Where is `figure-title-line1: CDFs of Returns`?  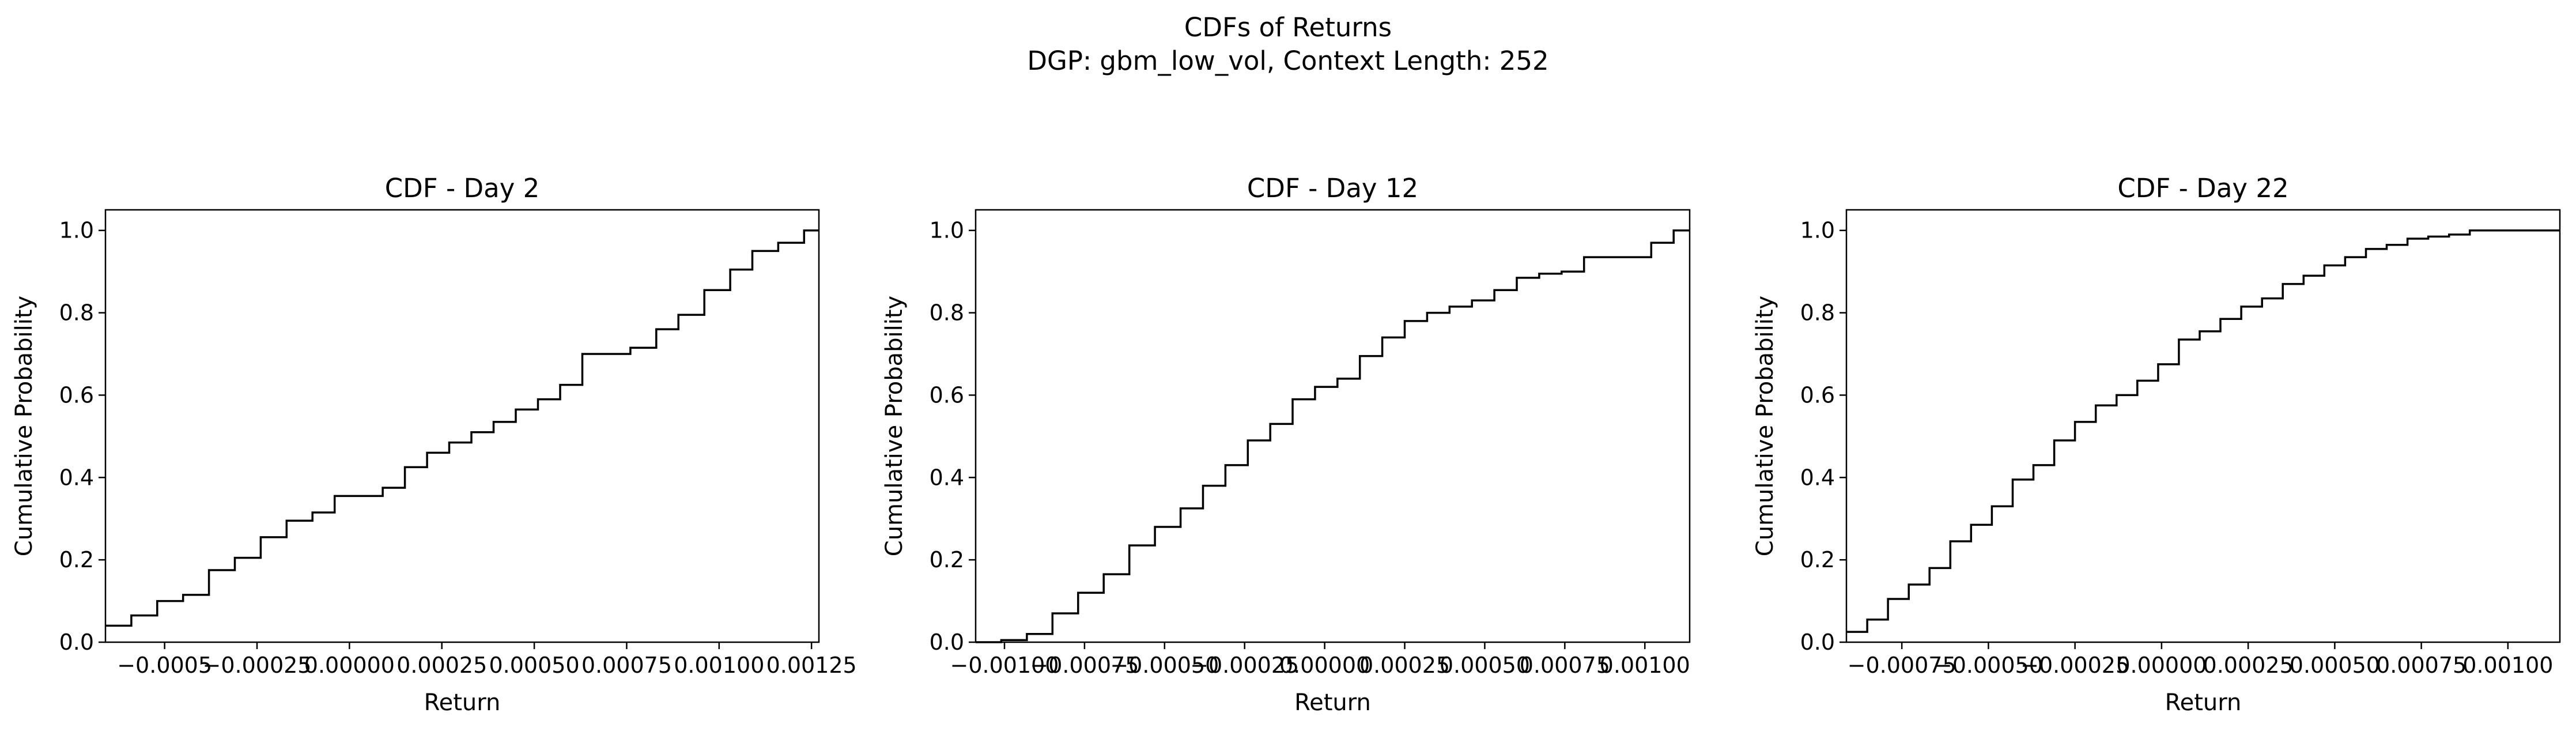
figure-title-line1: CDFs of Returns is located at coordinates (1288, 27).